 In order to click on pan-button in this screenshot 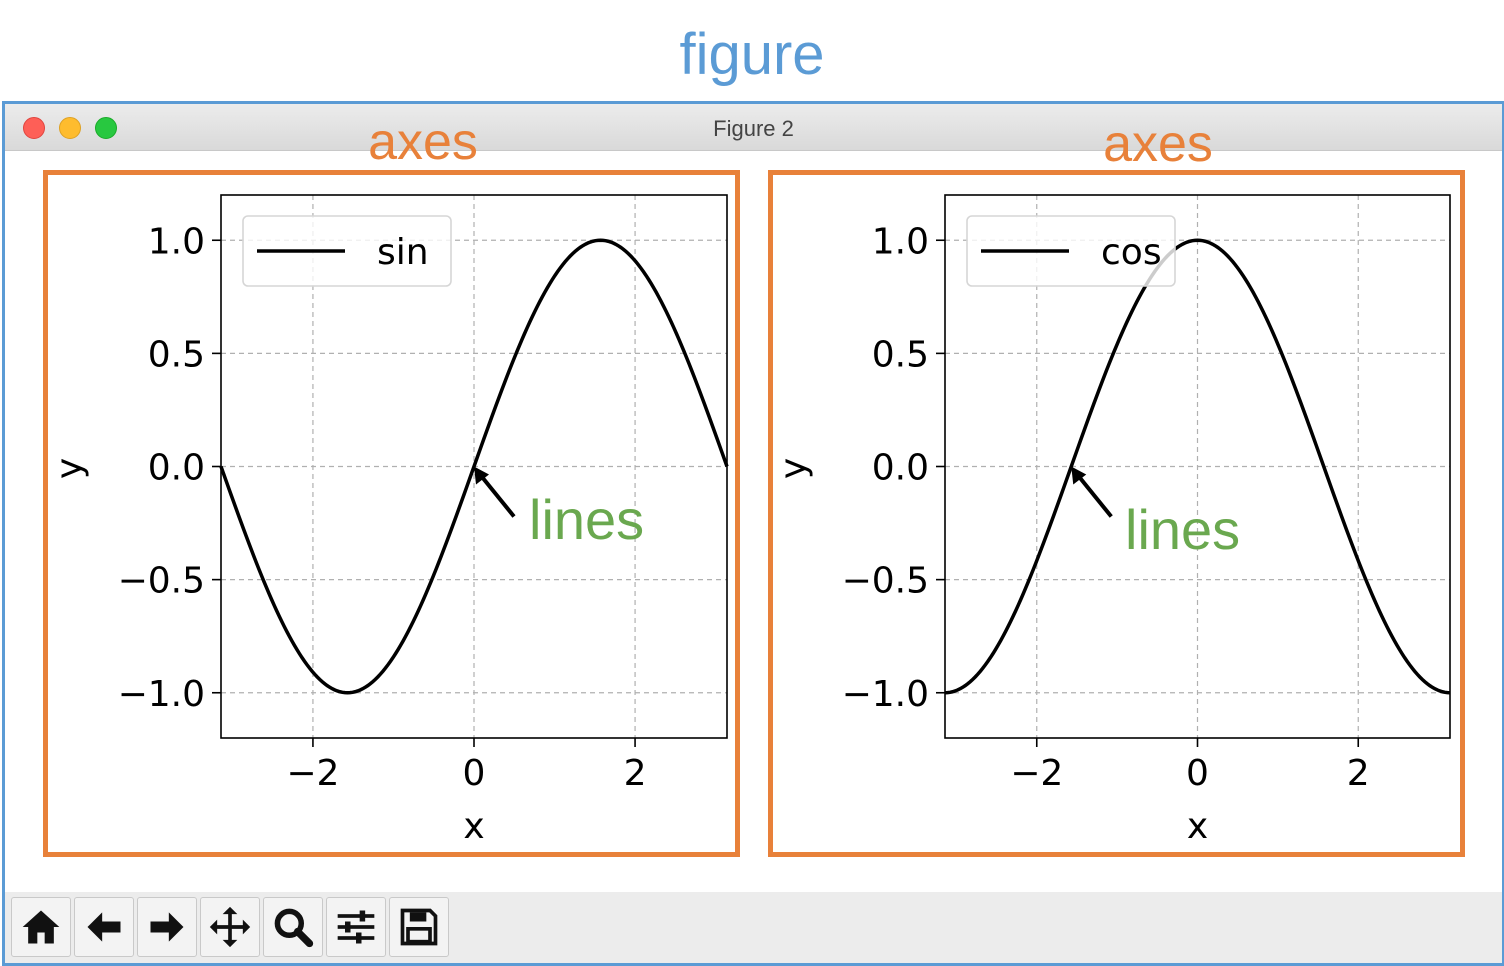, I will do `click(230, 927)`.